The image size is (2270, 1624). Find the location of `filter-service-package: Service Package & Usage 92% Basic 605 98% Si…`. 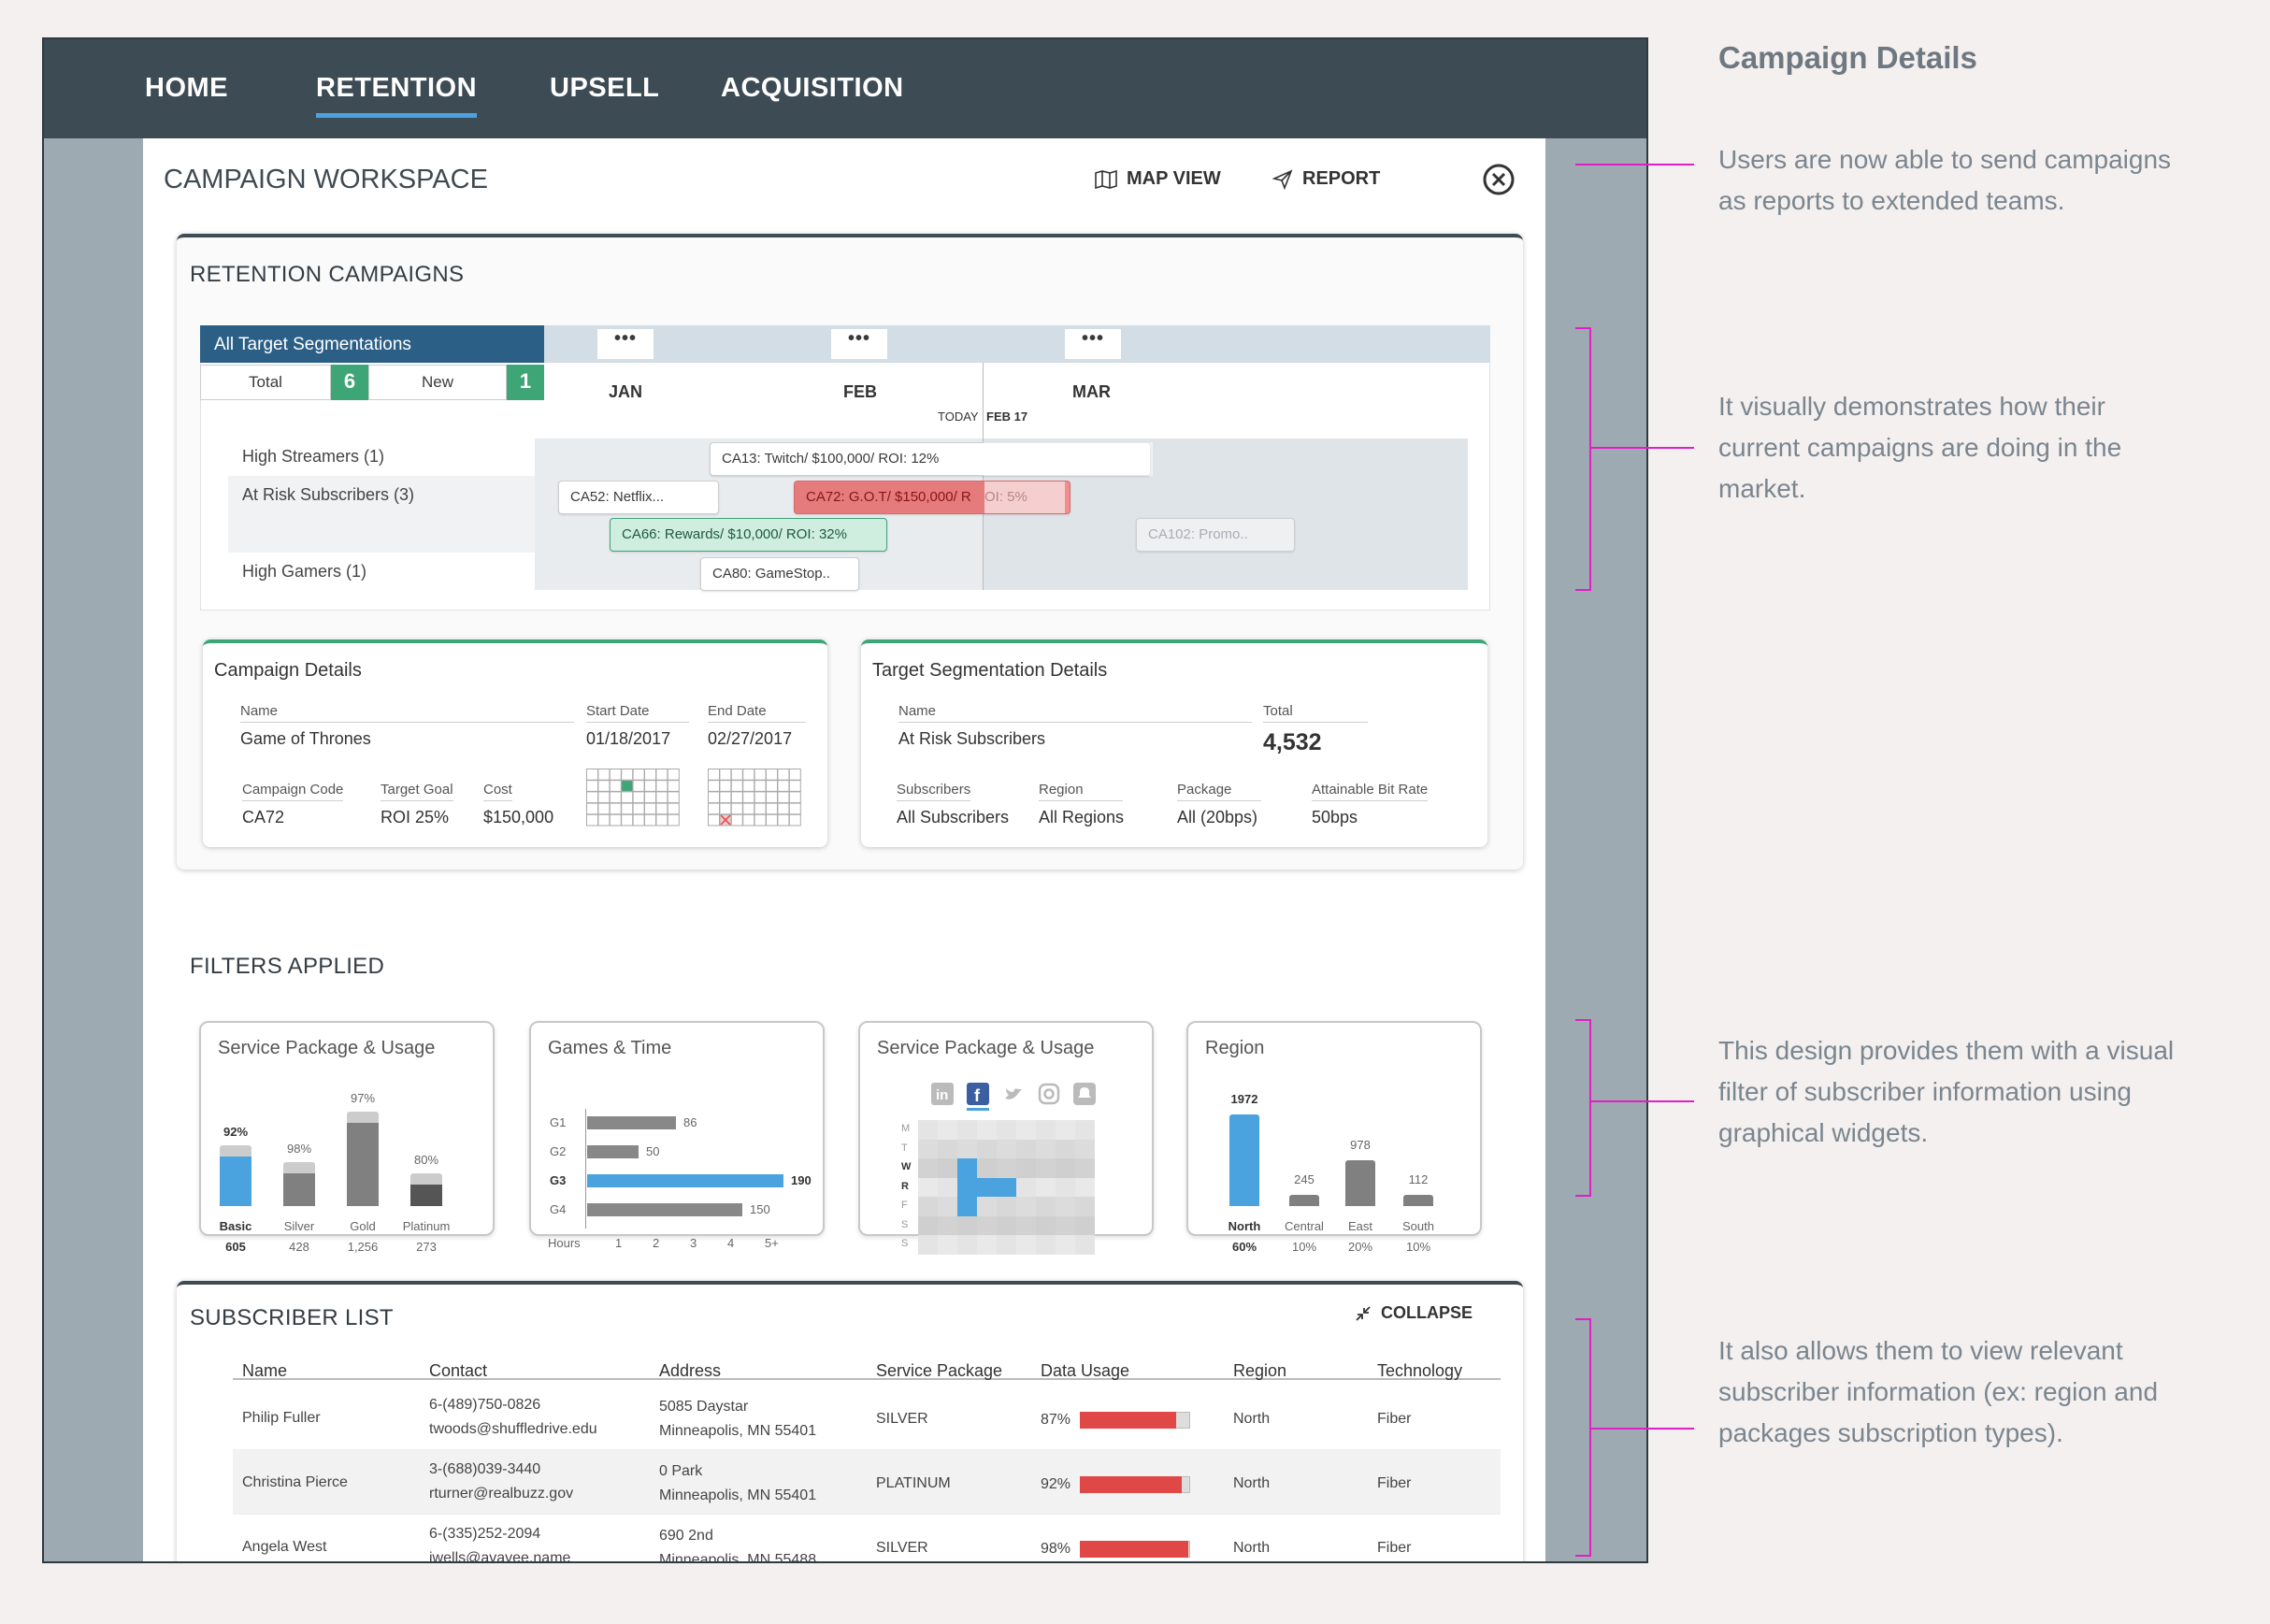

filter-service-package: Service Package & Usage 92% Basic 605 98% Si… is located at coordinates (347, 1137).